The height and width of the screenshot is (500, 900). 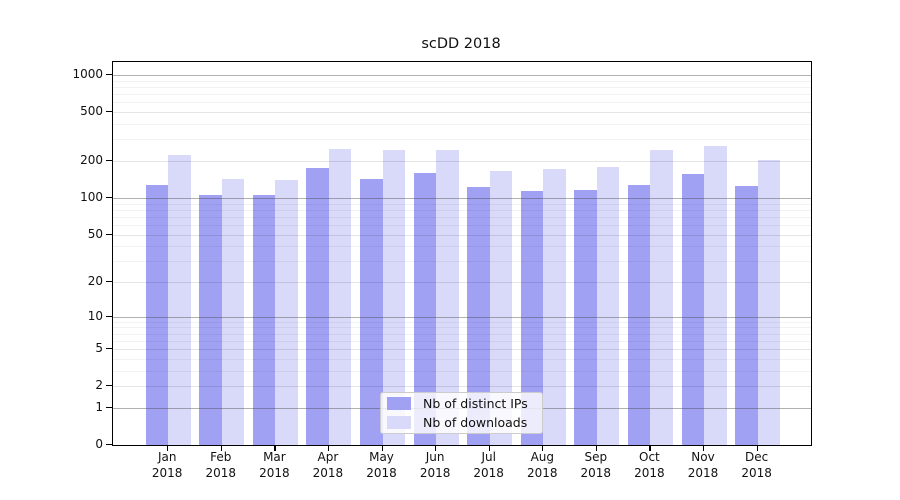 What do you see at coordinates (703, 465) in the screenshot?
I see `x-tick-label: Nov 2018` at bounding box center [703, 465].